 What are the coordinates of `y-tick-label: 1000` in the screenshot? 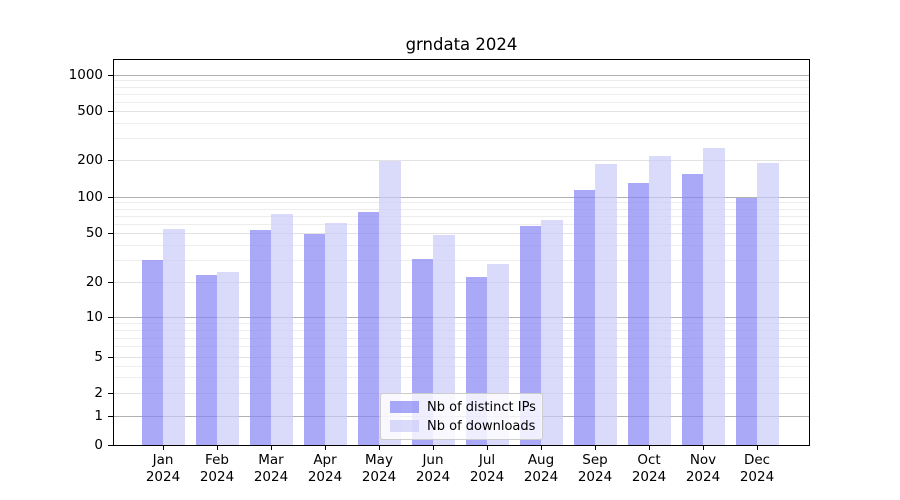 It's located at (85, 75).